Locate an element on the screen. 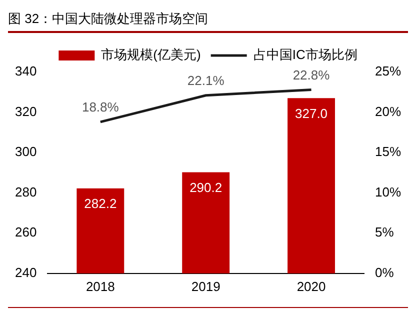 The height and width of the screenshot is (325, 417). data-label: 290.2 is located at coordinates (206, 187).